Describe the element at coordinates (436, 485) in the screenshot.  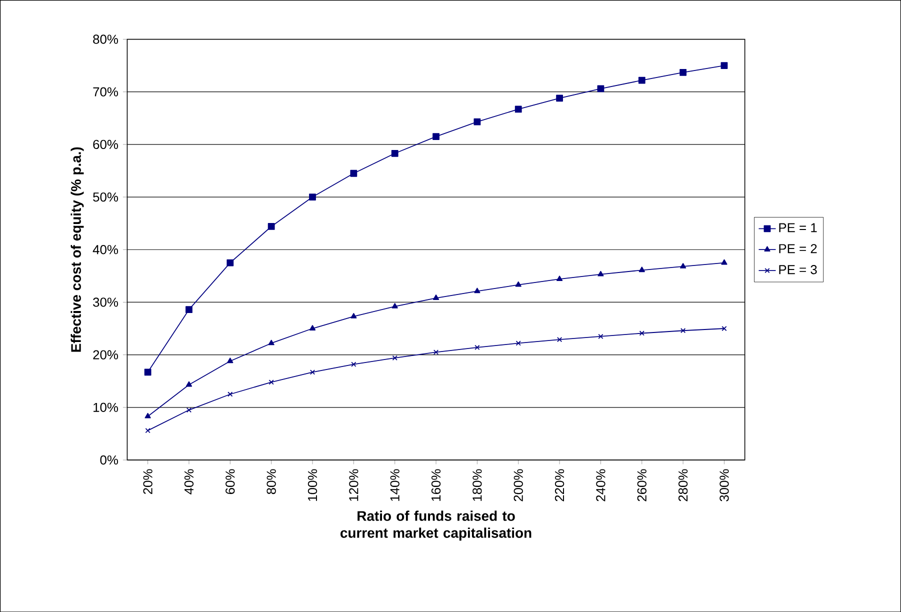
I see `x-tick-label: 160%` at that location.